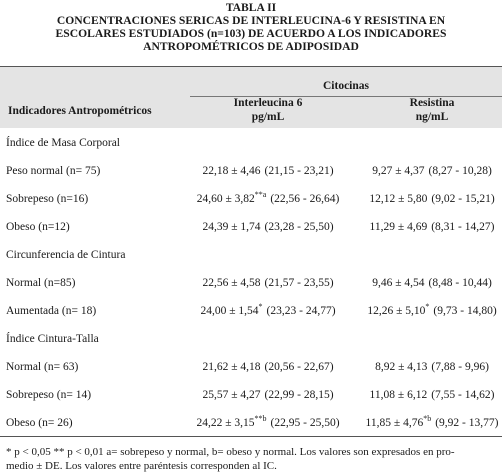 This screenshot has width=502, height=473. What do you see at coordinates (225, 423) in the screenshot?
I see `cell-value: 24,22 ± 3,15` at bounding box center [225, 423].